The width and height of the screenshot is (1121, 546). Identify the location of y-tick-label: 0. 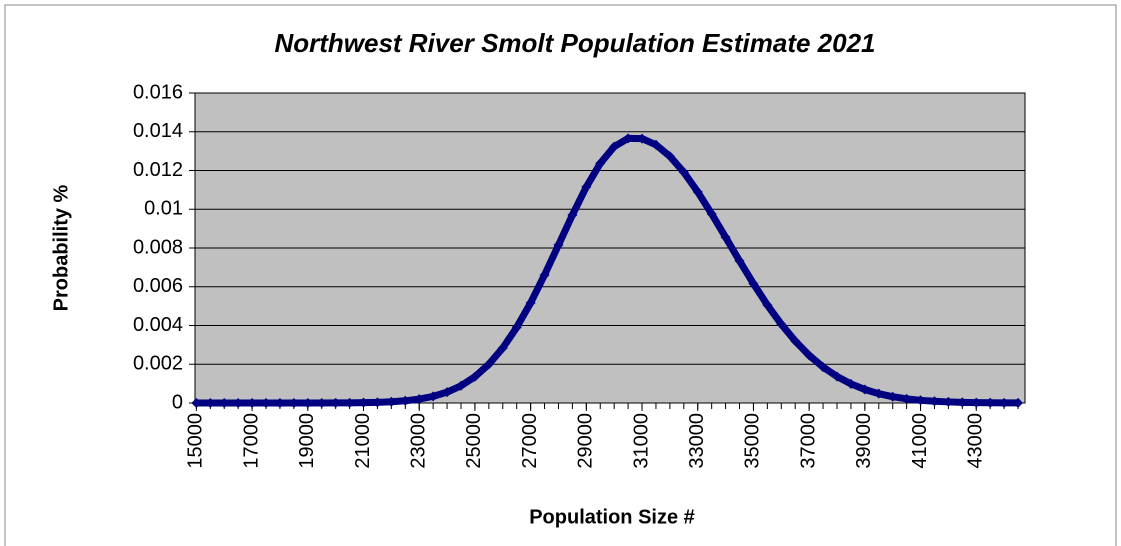
(177, 402).